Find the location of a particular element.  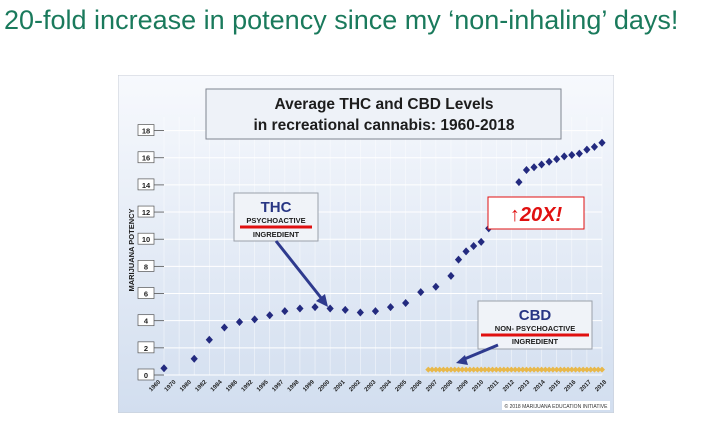

y-axis-label: MARIJUANA POTENCY is located at coordinates (131, 249).